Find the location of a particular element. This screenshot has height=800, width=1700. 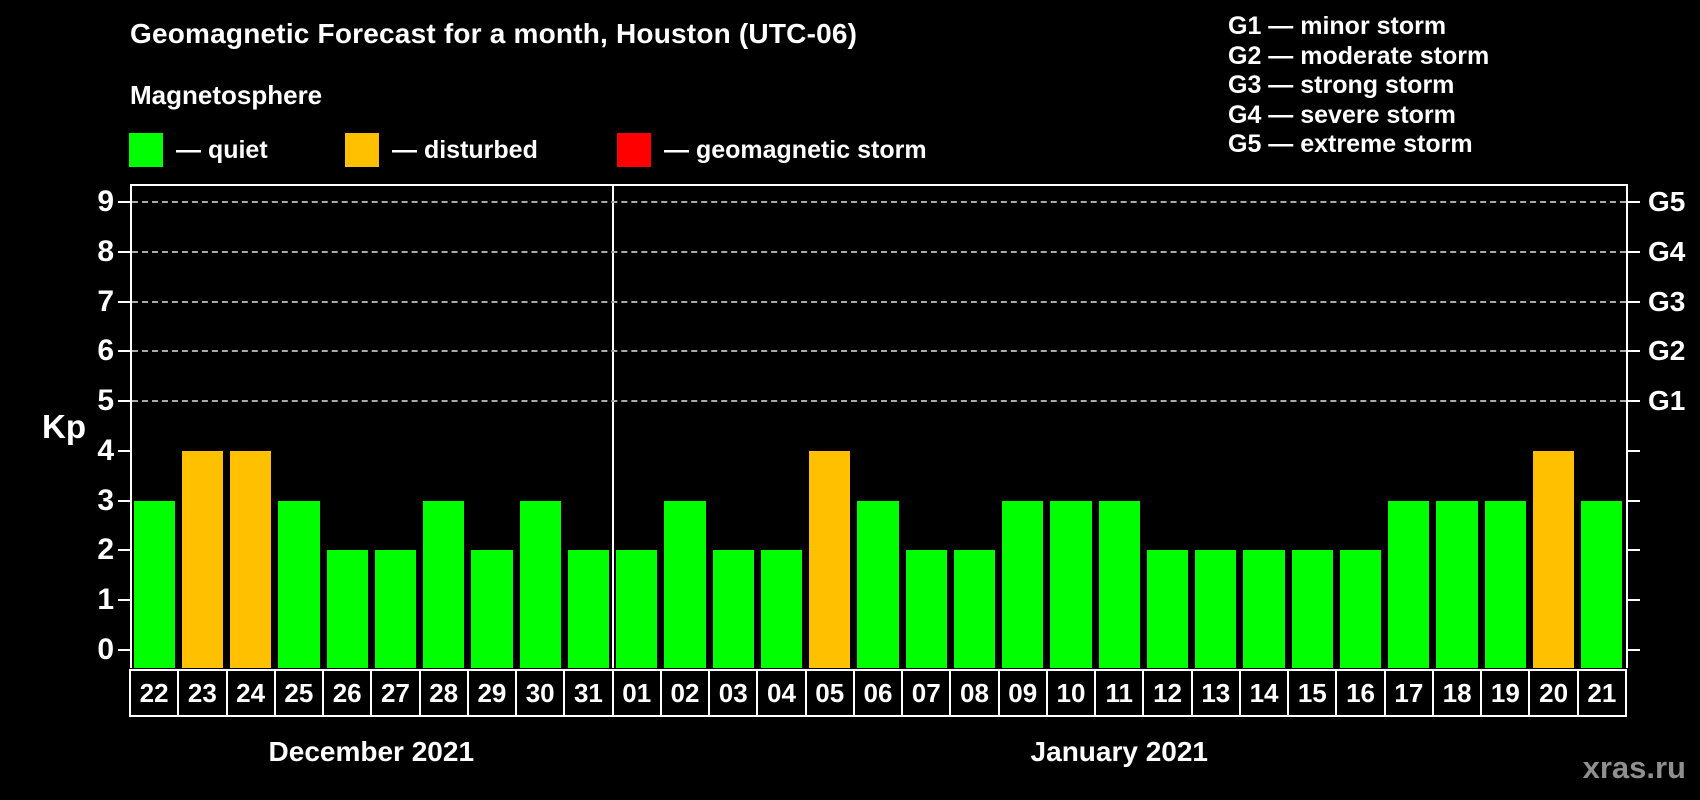

g-level-label-g4: G4 is located at coordinates (1667, 251).